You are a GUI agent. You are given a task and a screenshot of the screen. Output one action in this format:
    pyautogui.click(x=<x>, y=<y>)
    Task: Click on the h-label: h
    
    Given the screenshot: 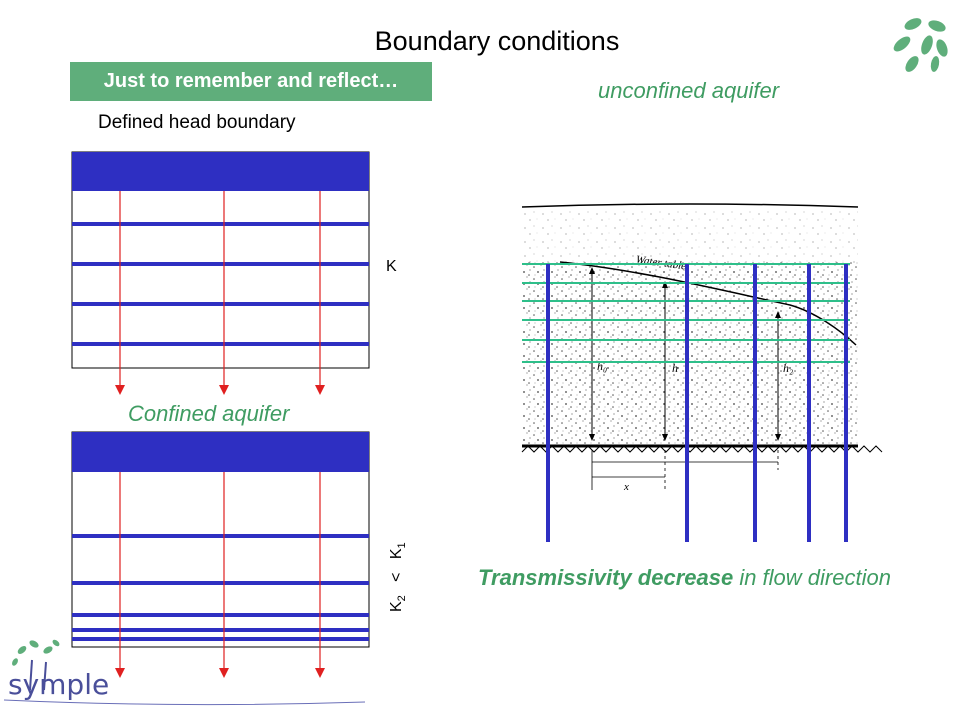 What is the action you would take?
    pyautogui.click(x=675, y=368)
    